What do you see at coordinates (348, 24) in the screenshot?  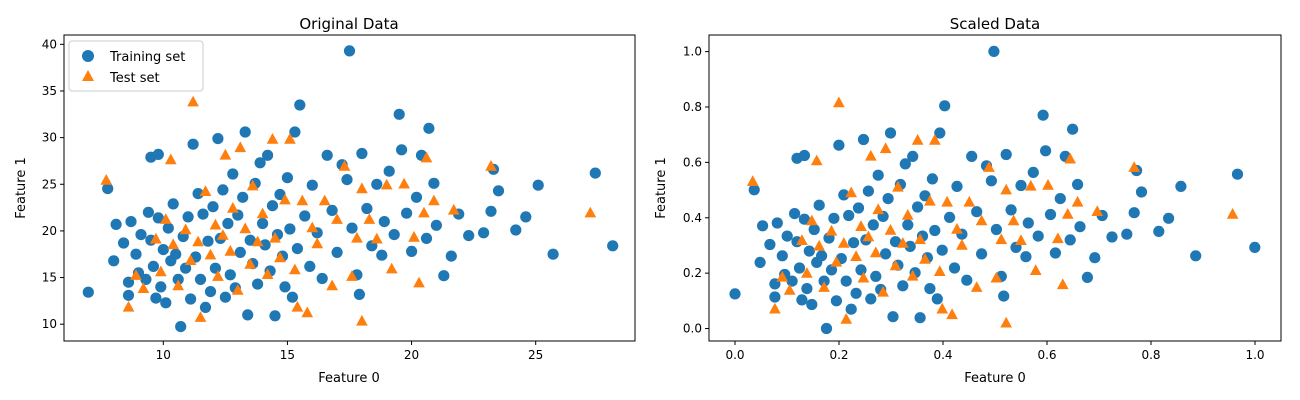 I see `chart-title: Original Data` at bounding box center [348, 24].